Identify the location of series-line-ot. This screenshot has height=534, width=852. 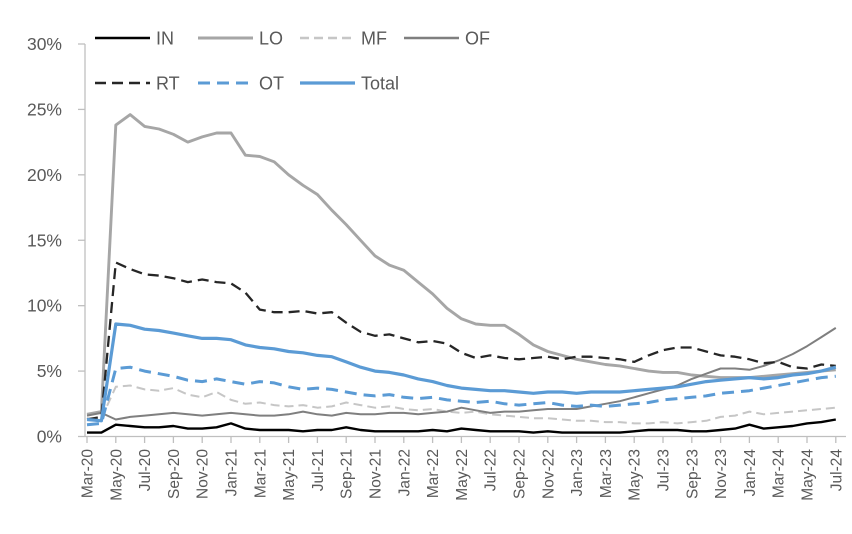
(461, 396).